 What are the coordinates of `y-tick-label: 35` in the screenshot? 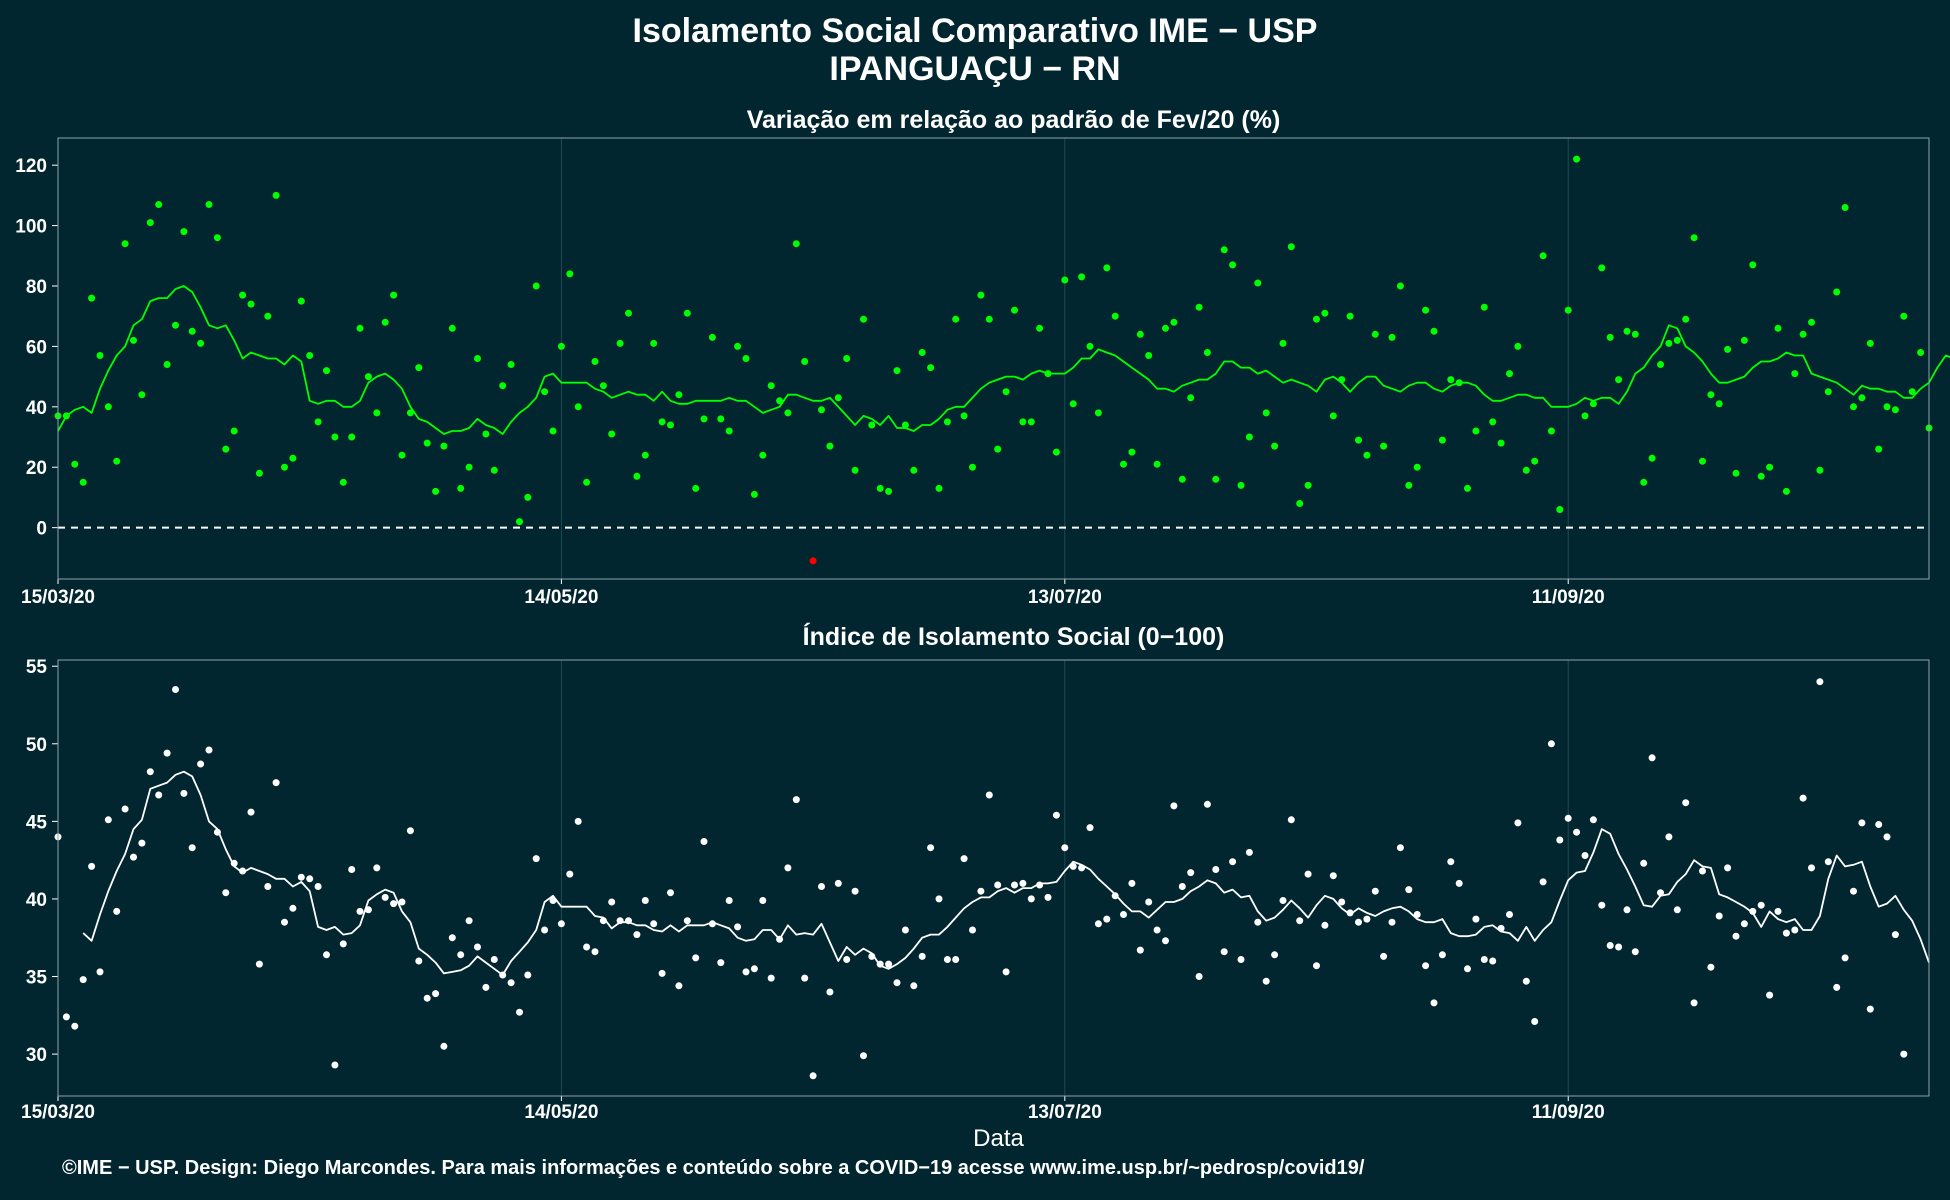 It's located at (37, 978).